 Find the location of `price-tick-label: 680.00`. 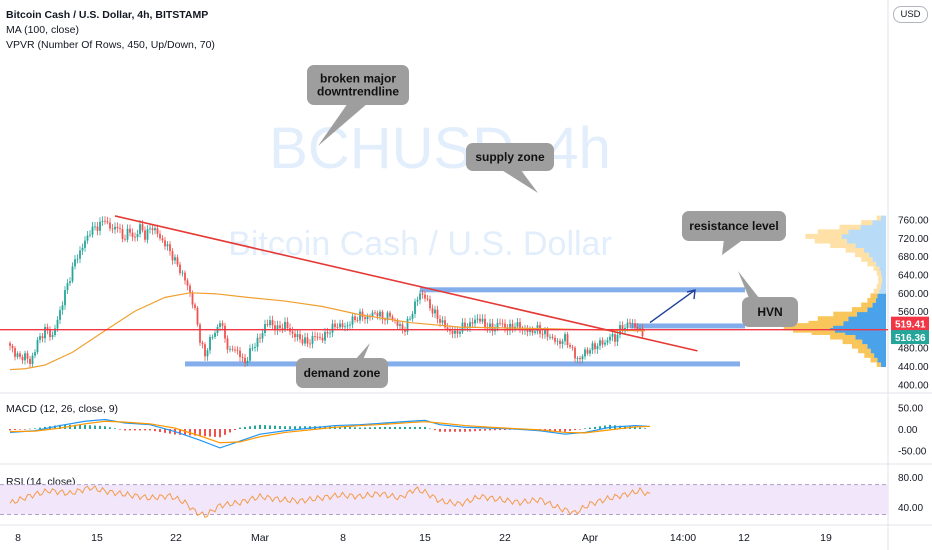

price-tick-label: 680.00 is located at coordinates (913, 257).